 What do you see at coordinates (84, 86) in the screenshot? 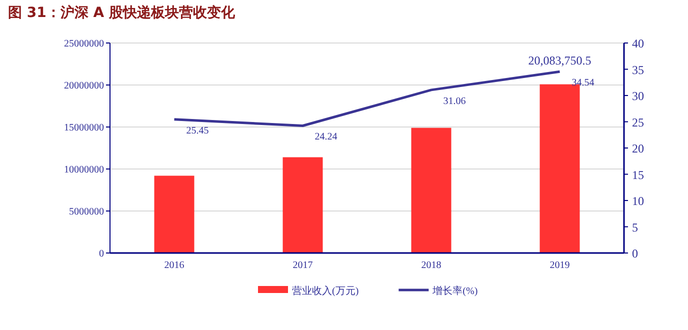
I see `y-tick-label: 20000000` at bounding box center [84, 86].